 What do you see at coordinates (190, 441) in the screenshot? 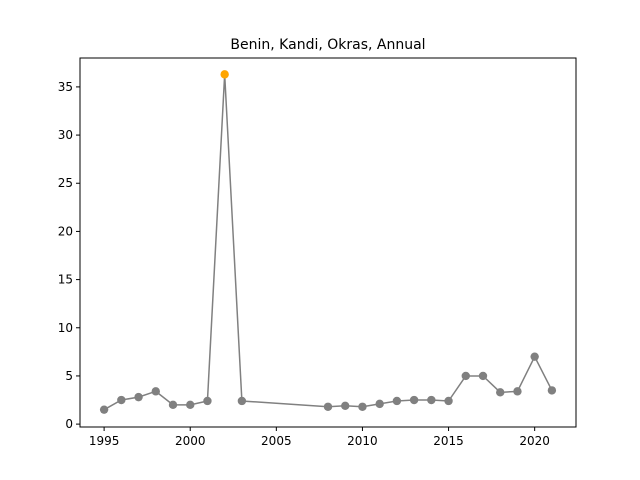
I see `x-tick-label: 2000` at bounding box center [190, 441].